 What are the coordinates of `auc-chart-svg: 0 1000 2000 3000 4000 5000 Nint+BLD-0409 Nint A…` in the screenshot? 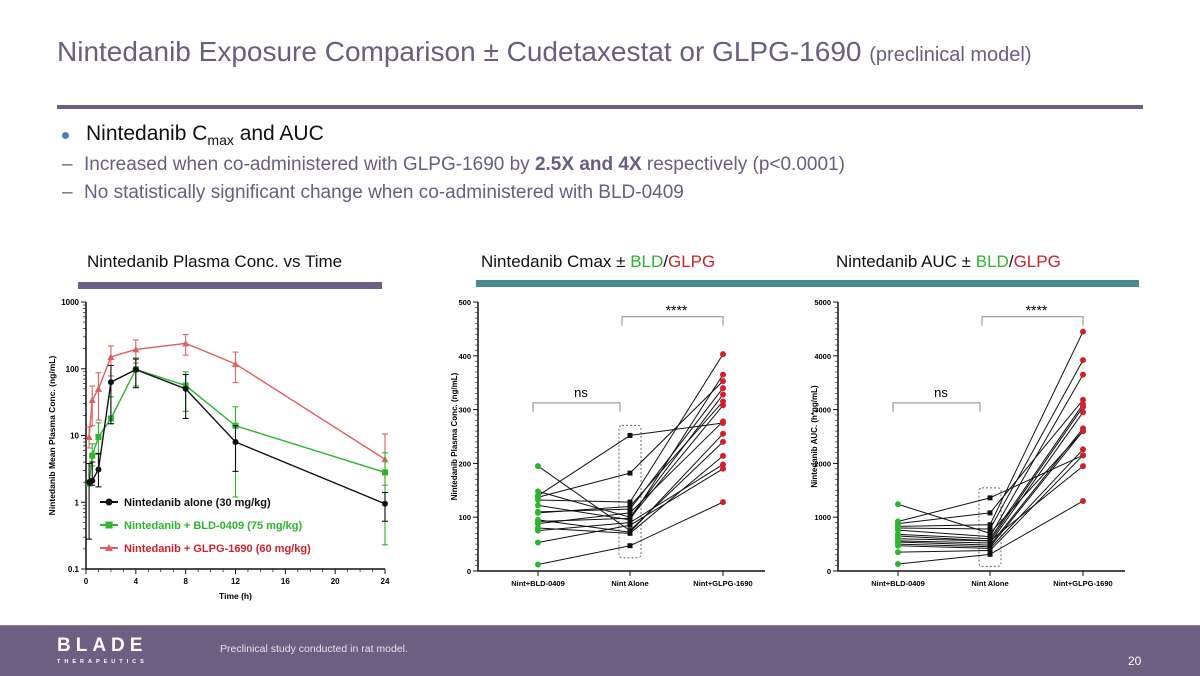 It's located at (967, 443).